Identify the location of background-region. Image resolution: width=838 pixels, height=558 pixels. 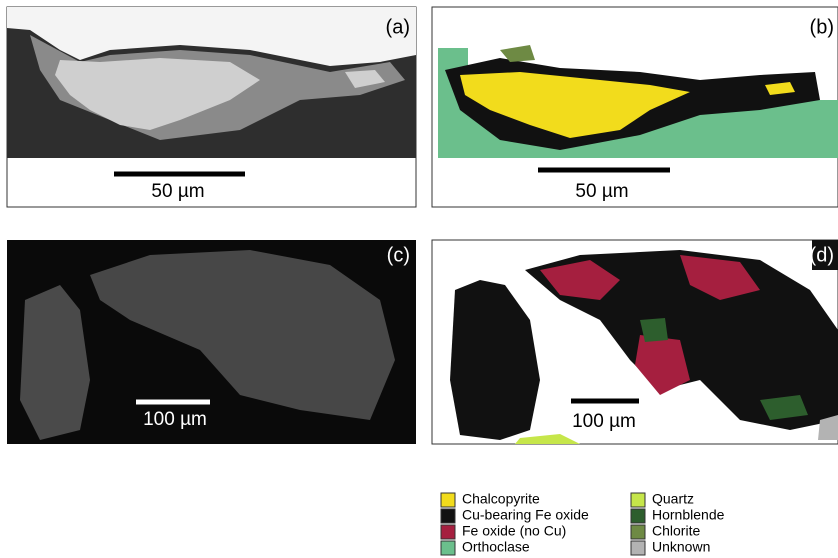
(211, 36).